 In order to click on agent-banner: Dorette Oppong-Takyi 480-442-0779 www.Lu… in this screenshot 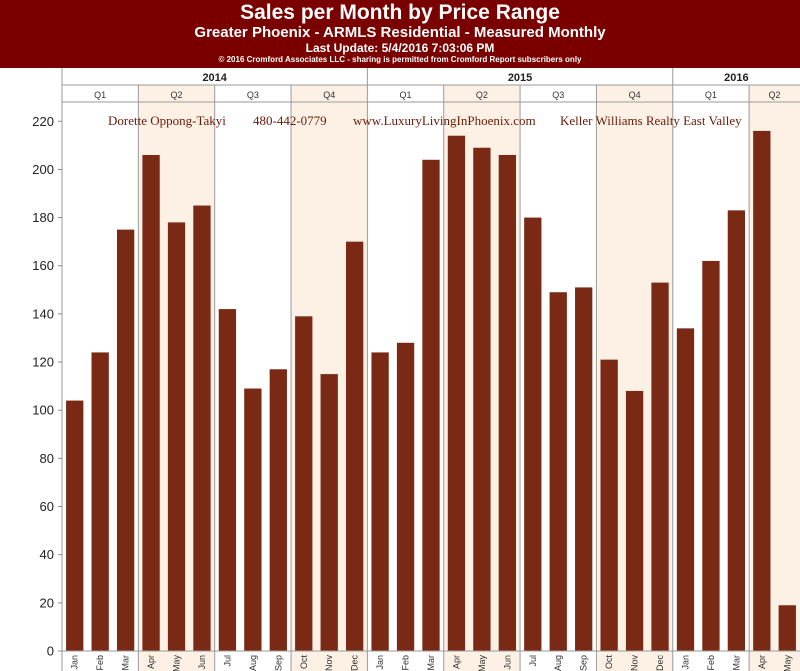, I will do `click(425, 120)`.